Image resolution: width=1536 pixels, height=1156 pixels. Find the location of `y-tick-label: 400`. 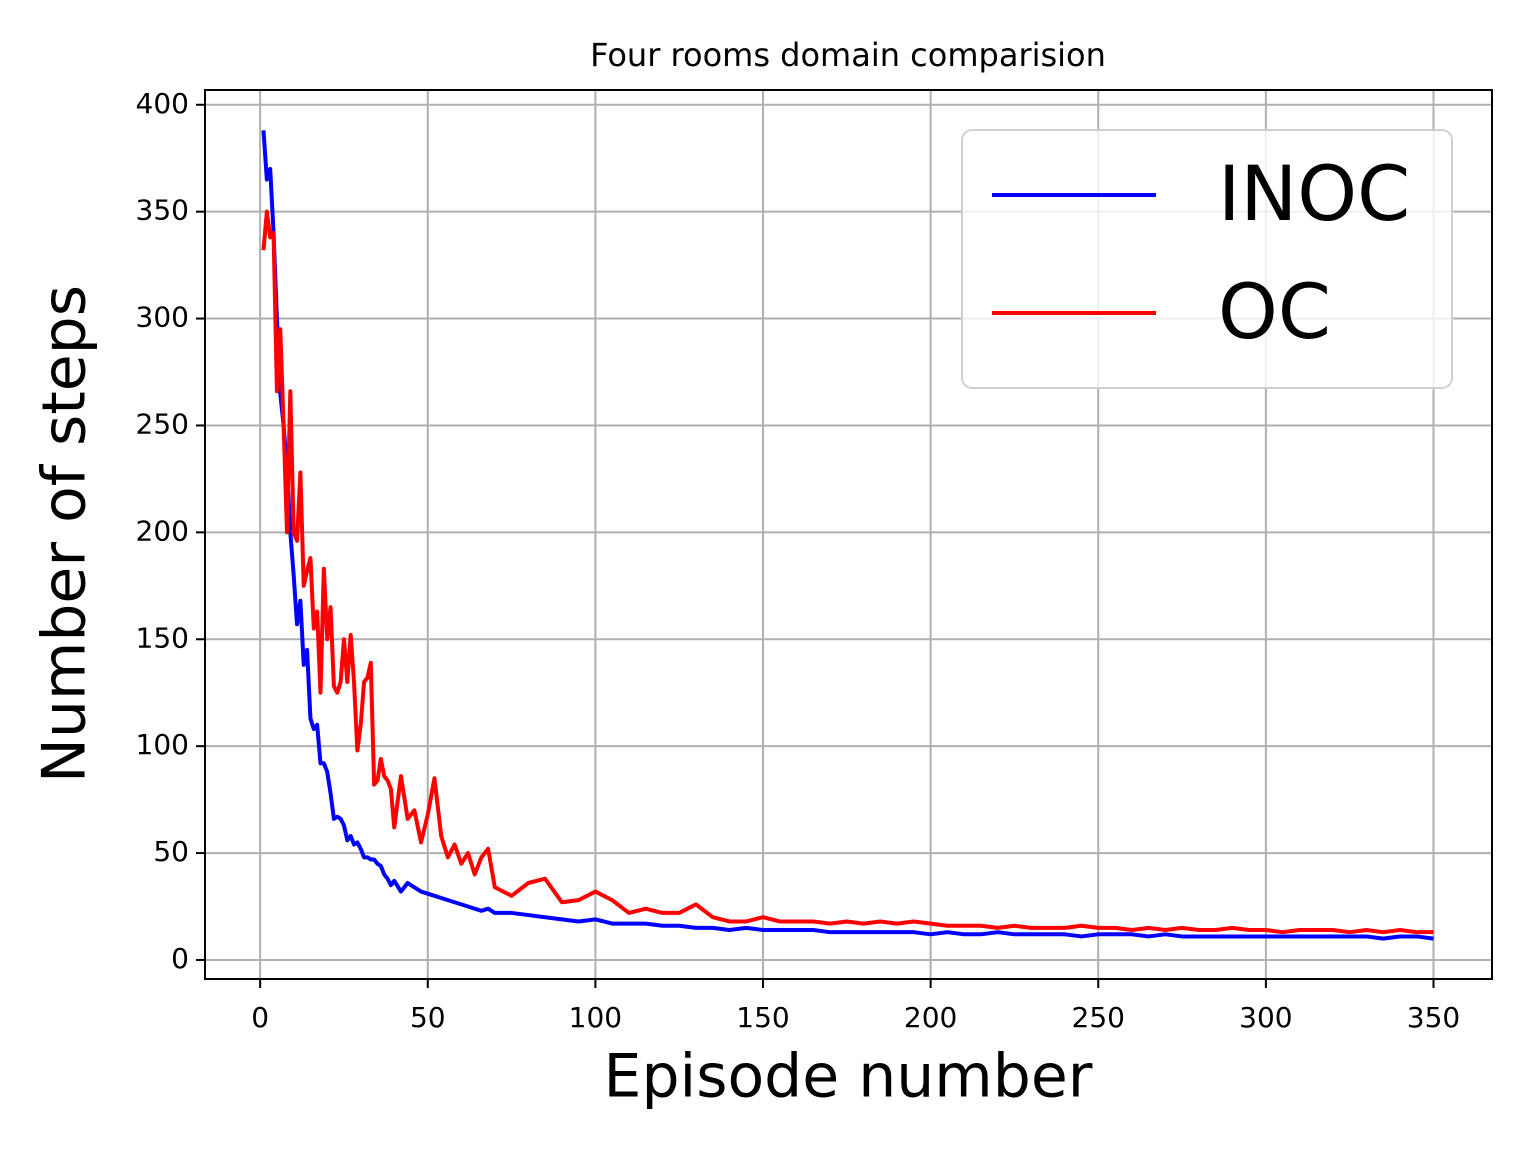

y-tick-label: 400 is located at coordinates (162, 103).